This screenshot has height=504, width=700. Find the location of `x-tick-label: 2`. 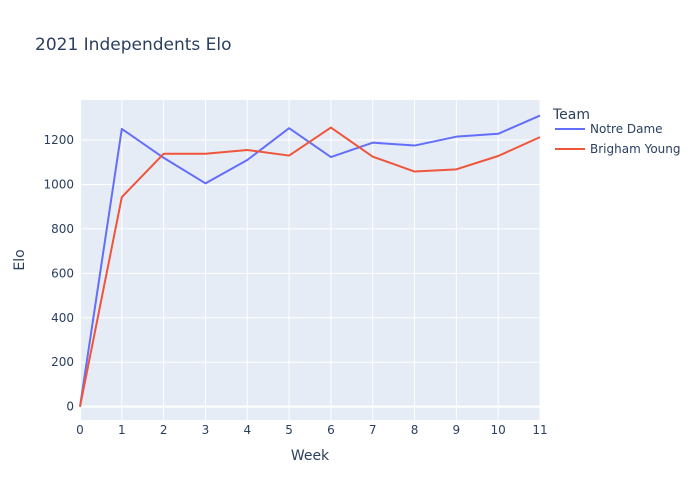

x-tick-label: 2 is located at coordinates (164, 430).